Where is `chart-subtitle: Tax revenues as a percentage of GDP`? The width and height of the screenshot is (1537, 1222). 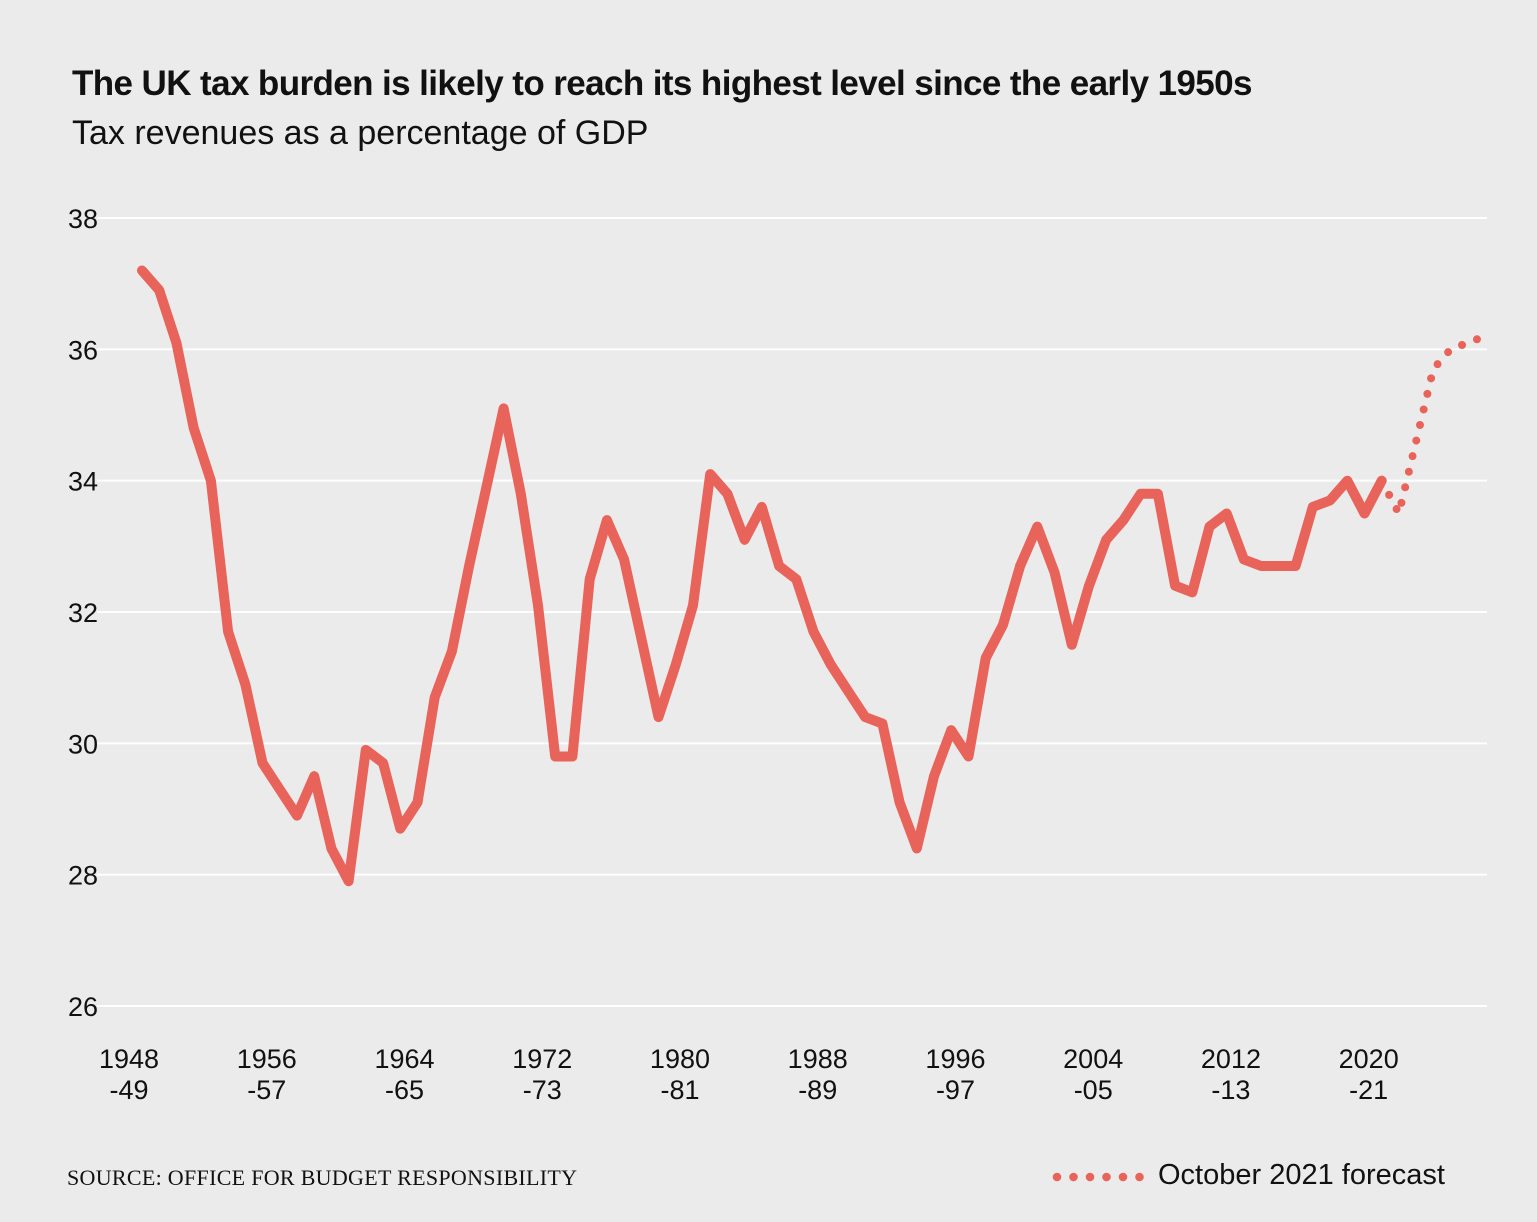 chart-subtitle: Tax revenues as a percentage of GDP is located at coordinates (360, 133).